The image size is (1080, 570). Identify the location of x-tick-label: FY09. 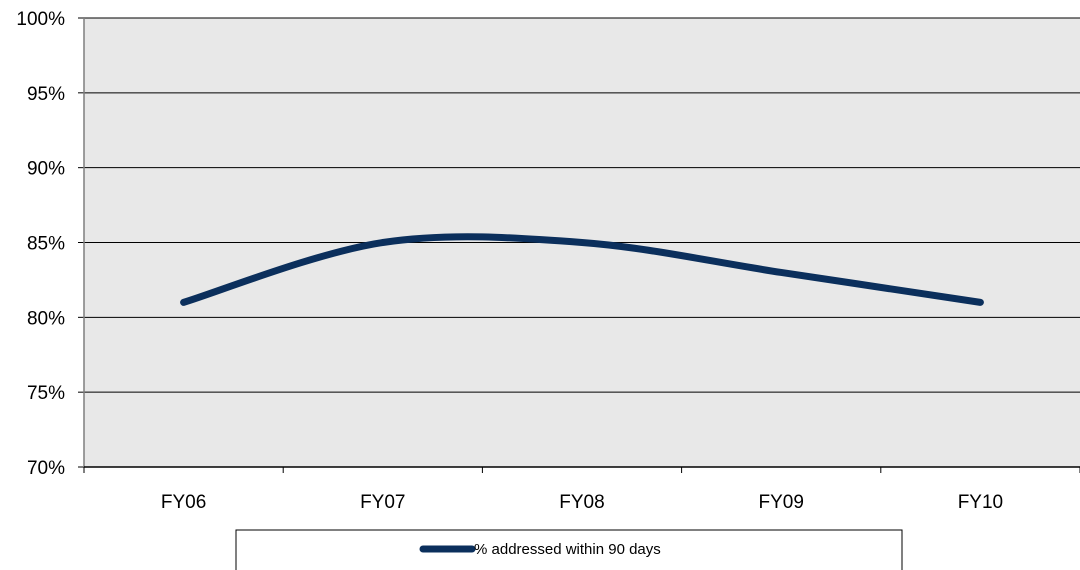
(780, 502).